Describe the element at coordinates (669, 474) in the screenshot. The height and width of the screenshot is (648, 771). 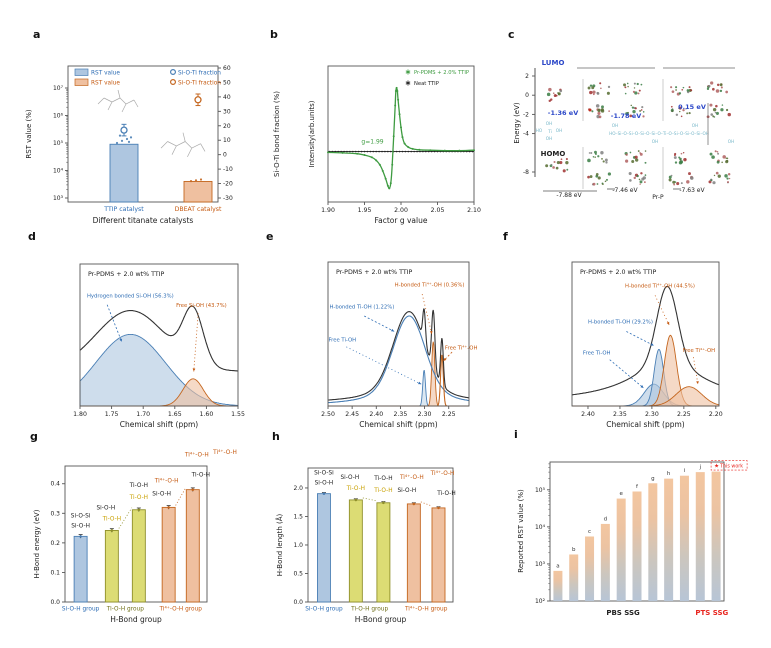
I see `bar-letter: h` at that location.